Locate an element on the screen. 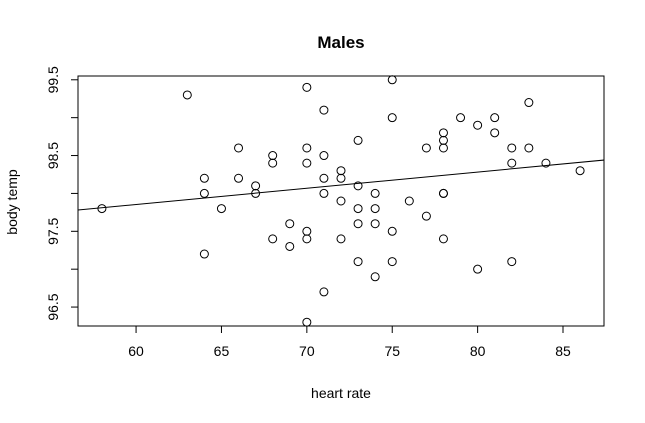 The height and width of the screenshot is (423, 645). y-tick-label-96.5: 96.5 is located at coordinates (53, 306).